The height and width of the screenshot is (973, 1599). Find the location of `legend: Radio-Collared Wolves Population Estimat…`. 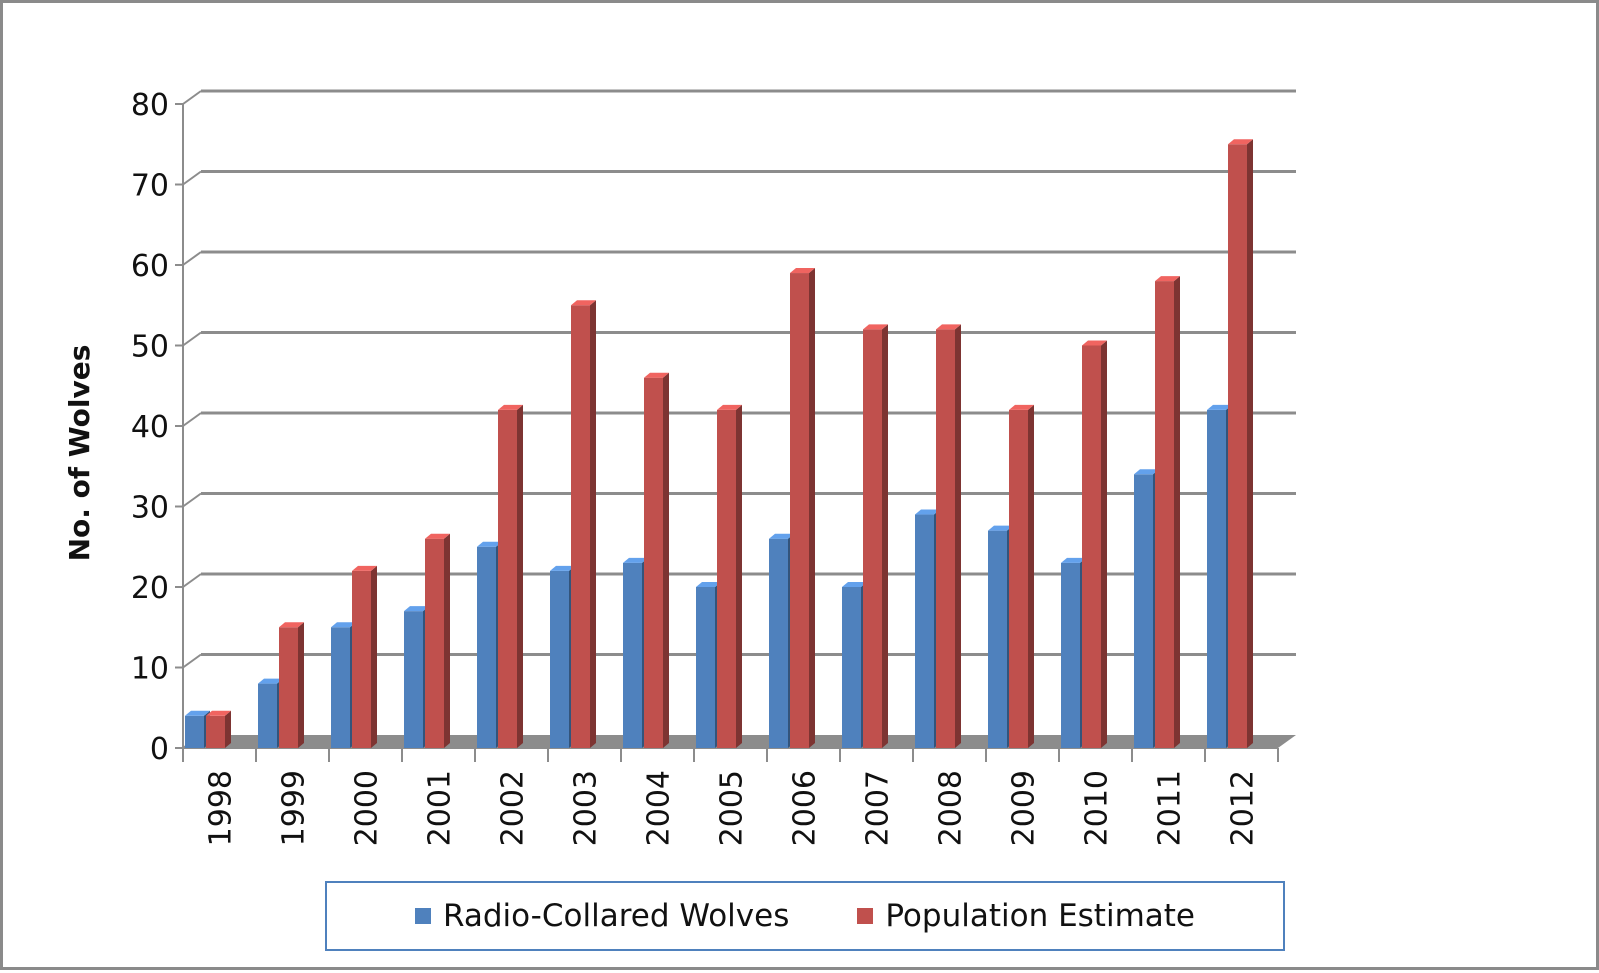

legend: Radio-Collared Wolves Population Estimat… is located at coordinates (805, 916).